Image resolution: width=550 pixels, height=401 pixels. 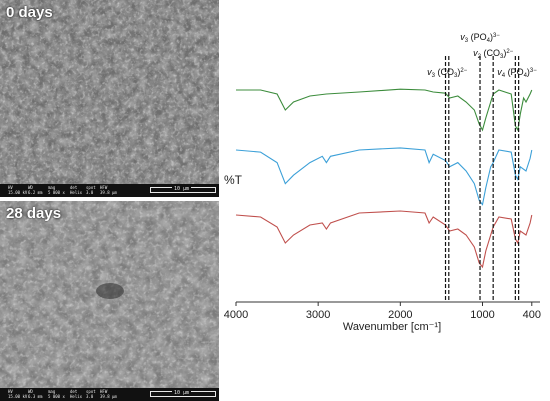 What do you see at coordinates (34, 213) in the screenshot?
I see `sem-label-28-days: 28 days` at bounding box center [34, 213].